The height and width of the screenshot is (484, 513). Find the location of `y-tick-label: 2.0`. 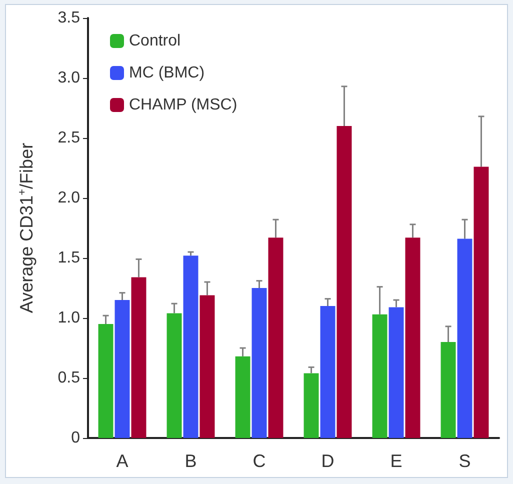

y-tick-label: 2.0 is located at coordinates (69, 198).